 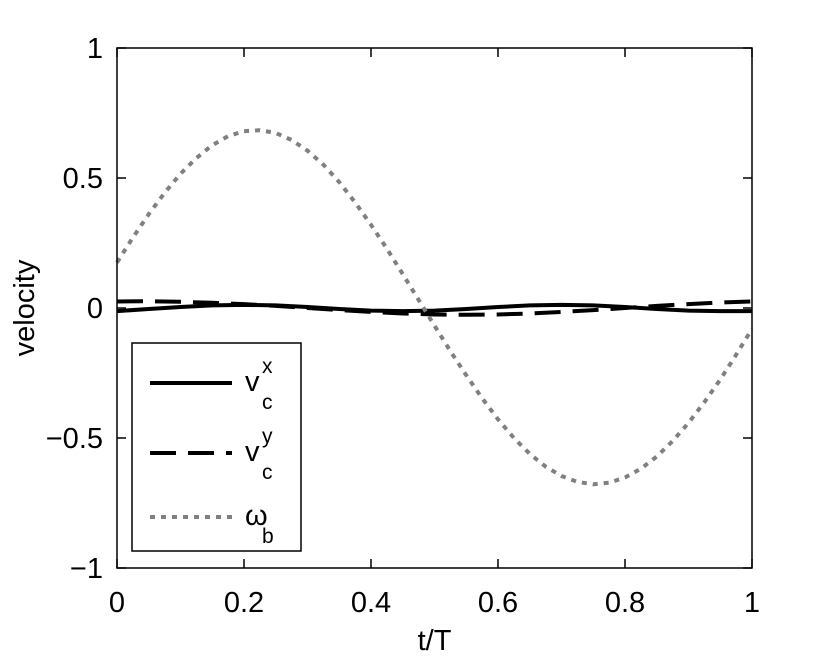 What do you see at coordinates (267, 366) in the screenshot?
I see `legend-superscript-0: x` at bounding box center [267, 366].